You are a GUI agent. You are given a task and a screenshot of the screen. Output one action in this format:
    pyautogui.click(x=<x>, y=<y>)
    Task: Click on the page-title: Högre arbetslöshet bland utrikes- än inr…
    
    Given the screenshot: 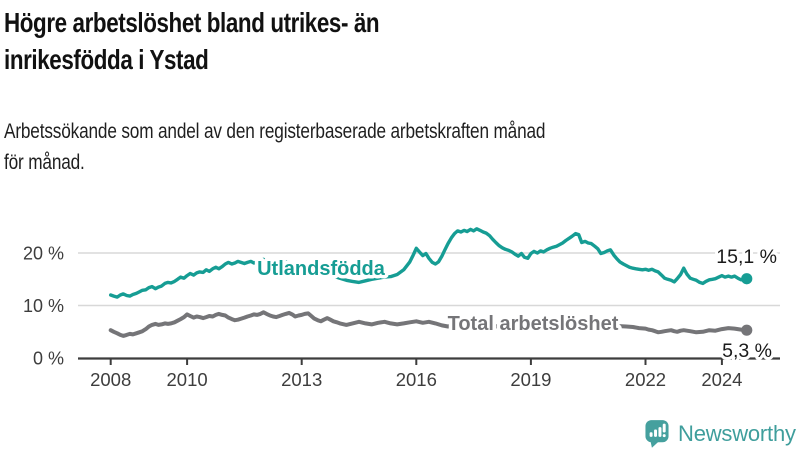 What is the action you would take?
    pyautogui.click(x=252, y=41)
    